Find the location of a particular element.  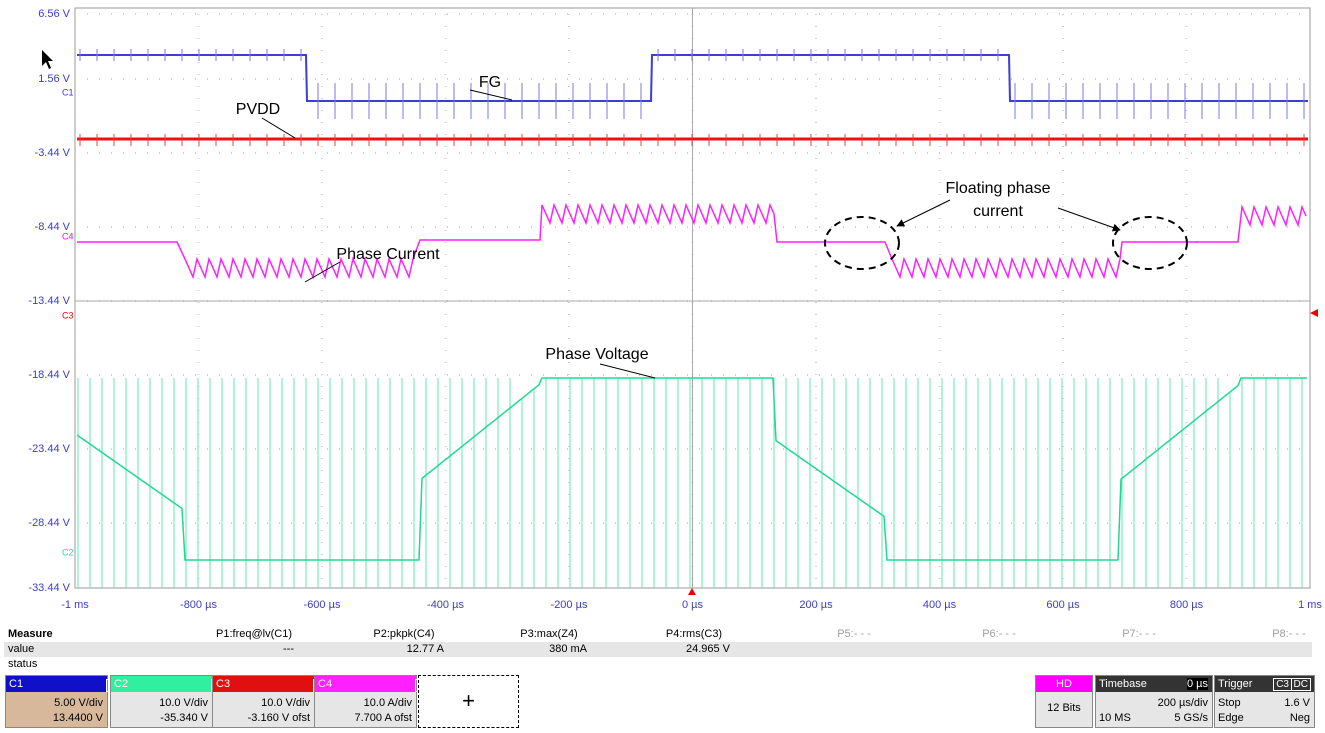

annotation: Phase Voltage is located at coordinates (596, 354).